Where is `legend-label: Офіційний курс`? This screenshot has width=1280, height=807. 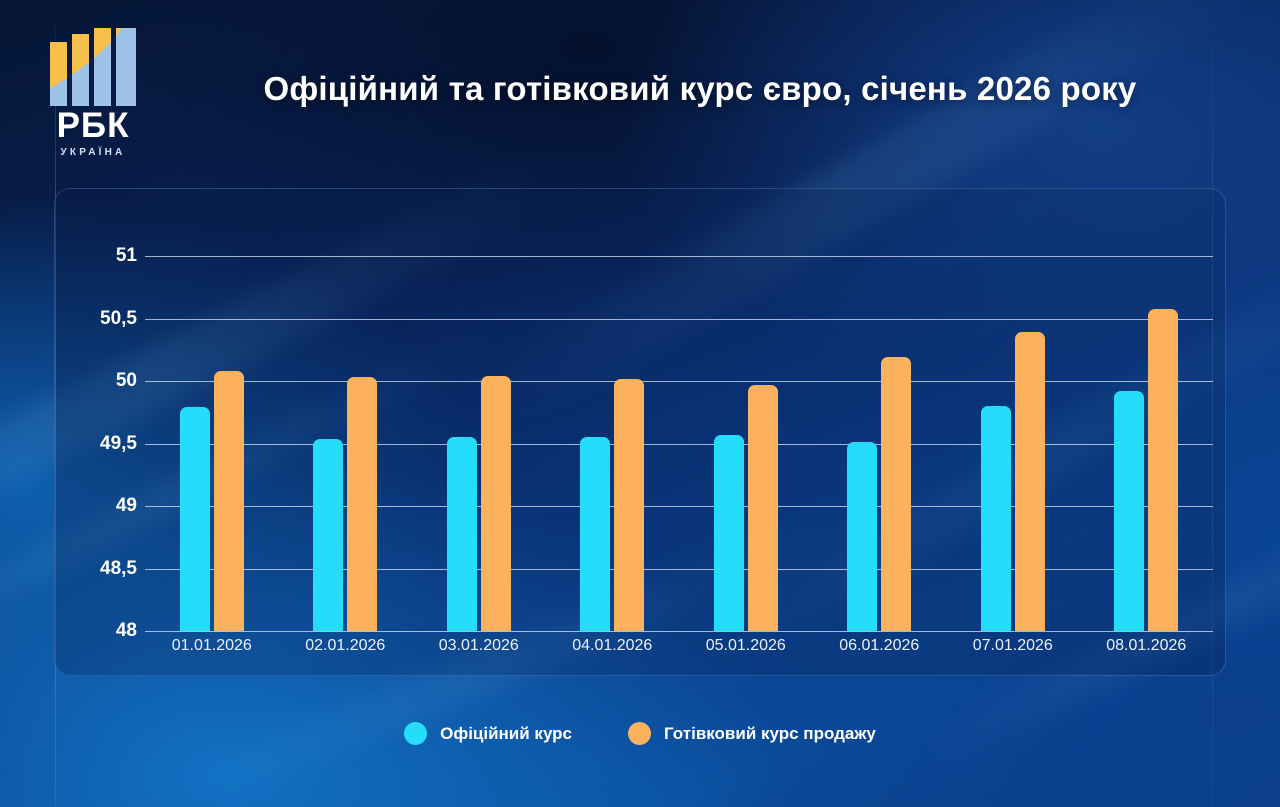 legend-label: Офіційний курс is located at coordinates (506, 733).